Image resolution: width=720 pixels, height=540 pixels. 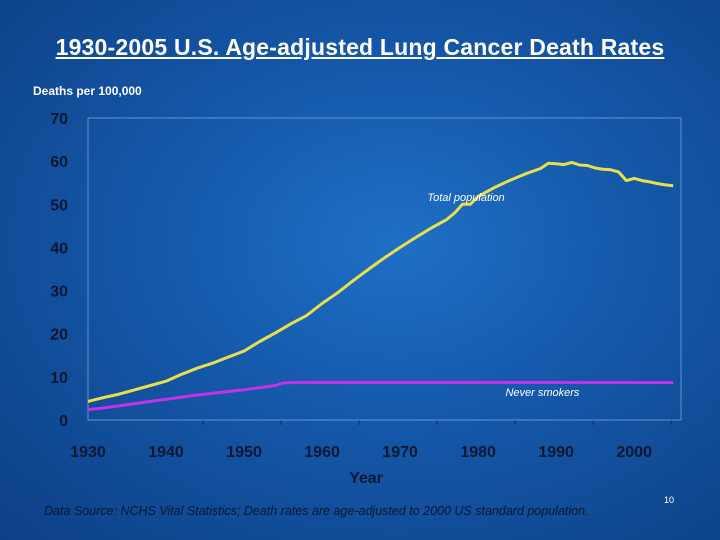 What do you see at coordinates (366, 478) in the screenshot?
I see `x-axis-title: Year` at bounding box center [366, 478].